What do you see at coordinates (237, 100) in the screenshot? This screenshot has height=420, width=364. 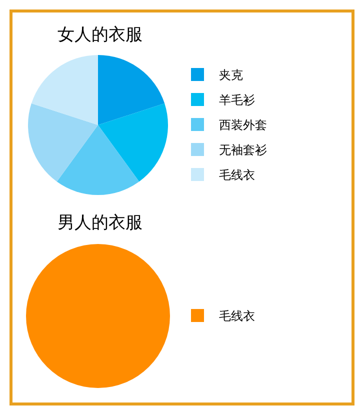 I see `legend-label: 羊毛衫` at bounding box center [237, 100].